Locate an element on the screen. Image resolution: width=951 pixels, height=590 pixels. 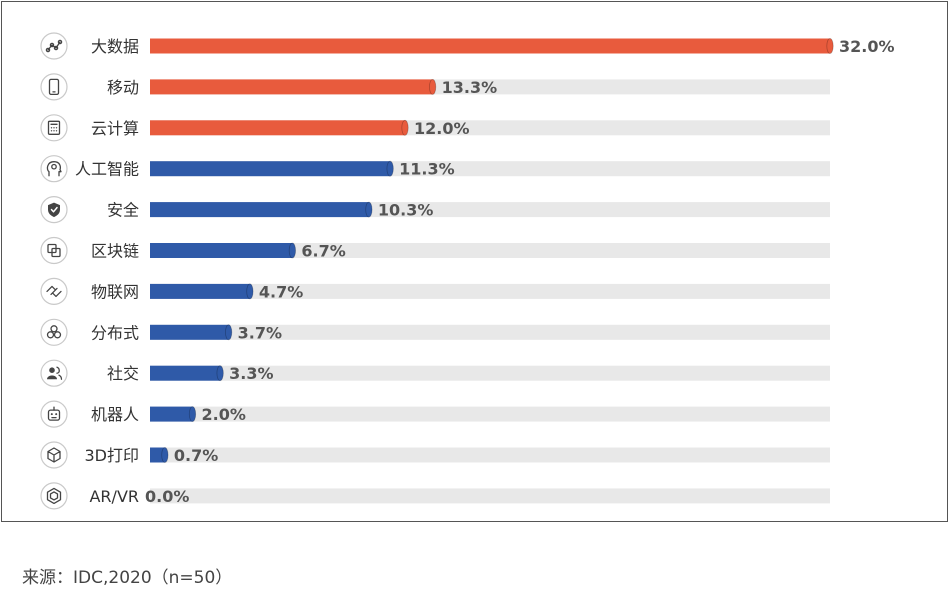
category-label: 云计算 is located at coordinates (115, 128).